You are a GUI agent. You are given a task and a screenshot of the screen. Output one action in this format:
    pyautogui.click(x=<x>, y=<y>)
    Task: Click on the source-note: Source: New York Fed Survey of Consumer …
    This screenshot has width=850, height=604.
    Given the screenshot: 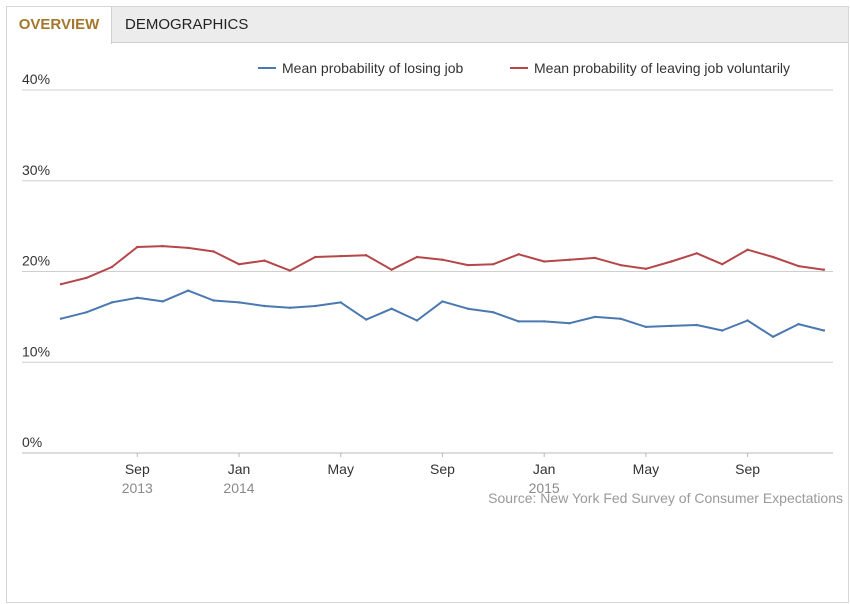 What is the action you would take?
    pyautogui.click(x=665, y=498)
    